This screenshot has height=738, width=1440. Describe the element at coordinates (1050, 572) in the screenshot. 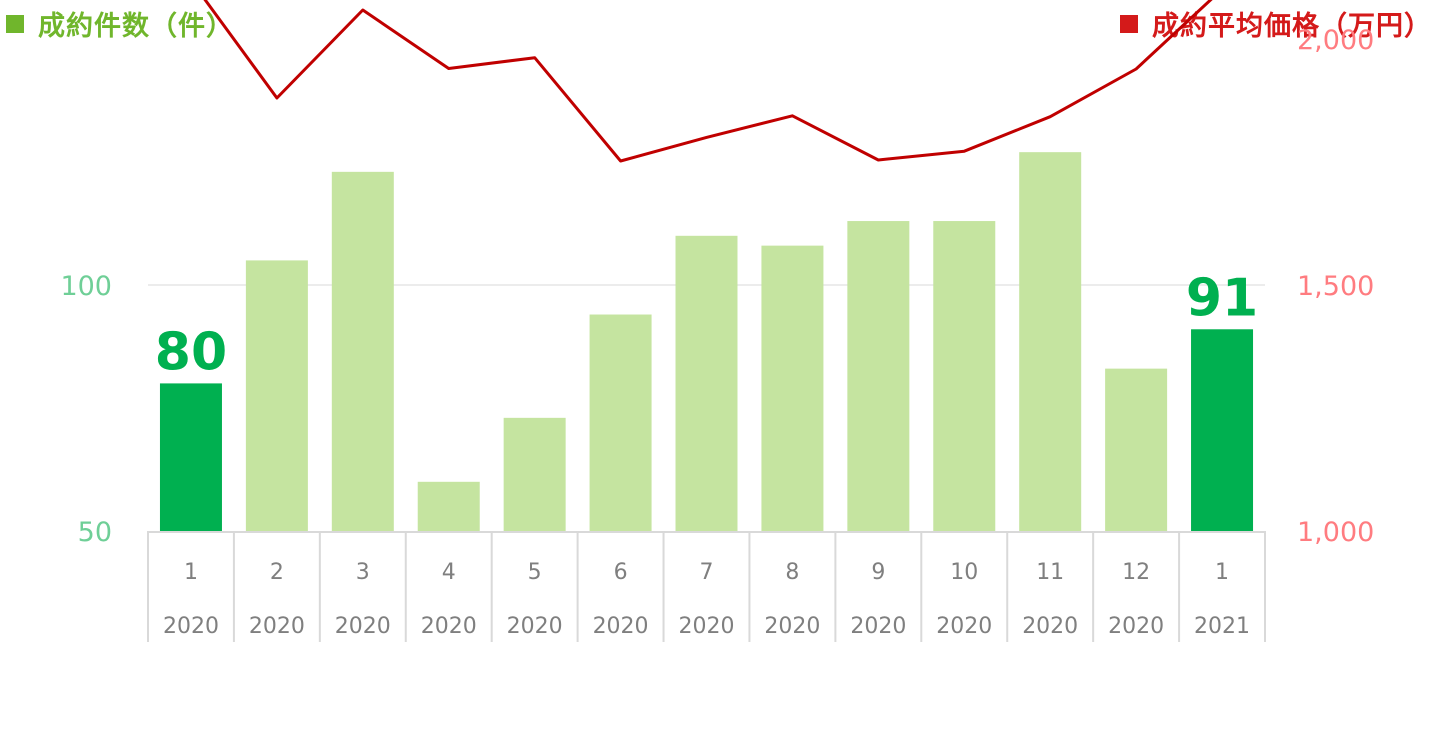

I see `x-tick-month: 11` at that location.